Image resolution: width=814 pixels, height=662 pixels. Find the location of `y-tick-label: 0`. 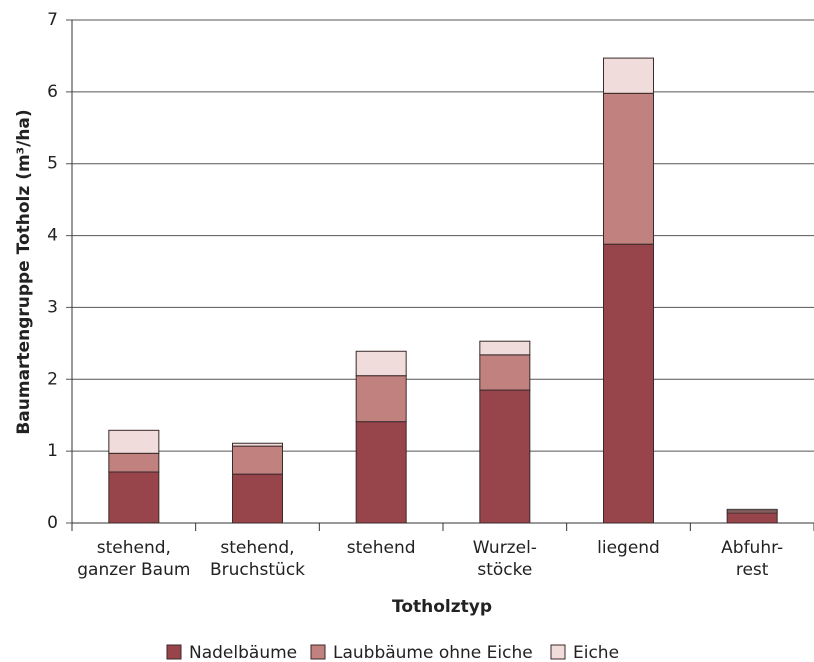

y-tick-label: 0 is located at coordinates (52, 523).